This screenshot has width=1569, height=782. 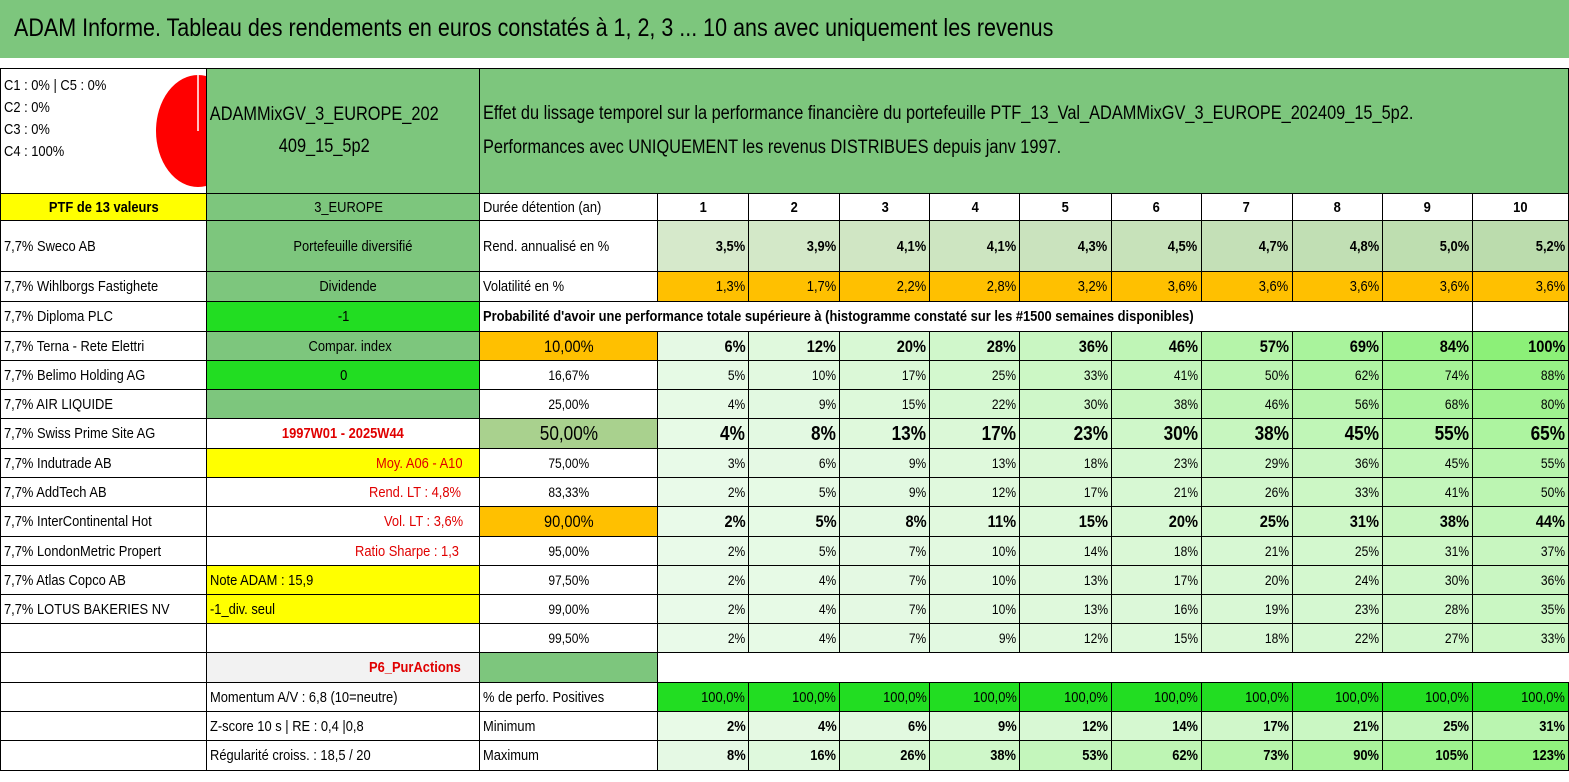 I want to click on proba-value-text: 23%, so click(x=1185, y=463).